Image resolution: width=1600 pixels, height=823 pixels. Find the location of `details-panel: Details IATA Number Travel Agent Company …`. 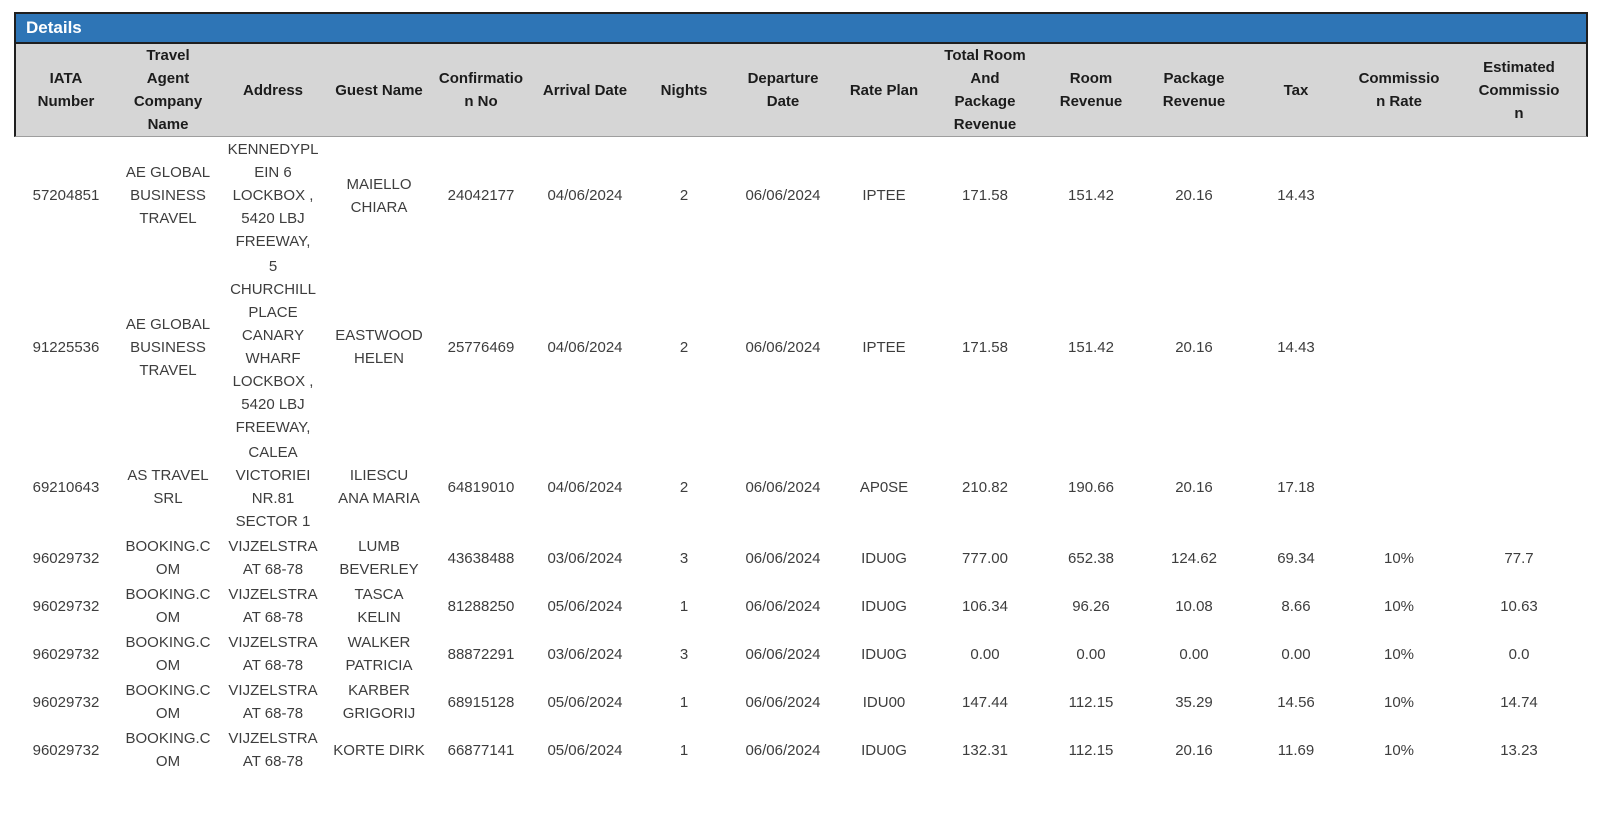

details-panel: Details IATA Number Travel Agent Company … is located at coordinates (801, 74).